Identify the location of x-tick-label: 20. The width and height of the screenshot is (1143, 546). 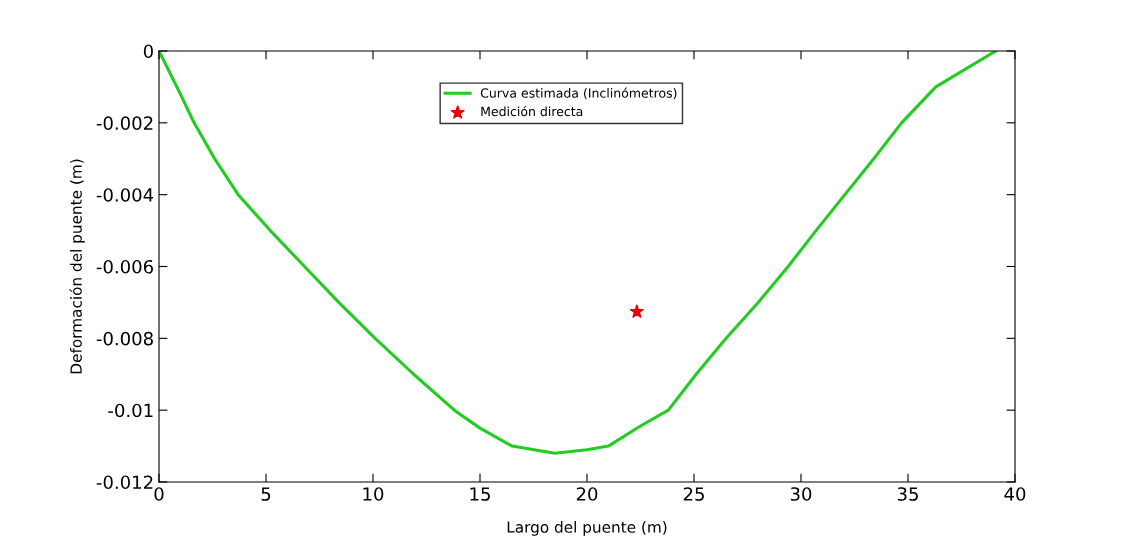
(587, 494).